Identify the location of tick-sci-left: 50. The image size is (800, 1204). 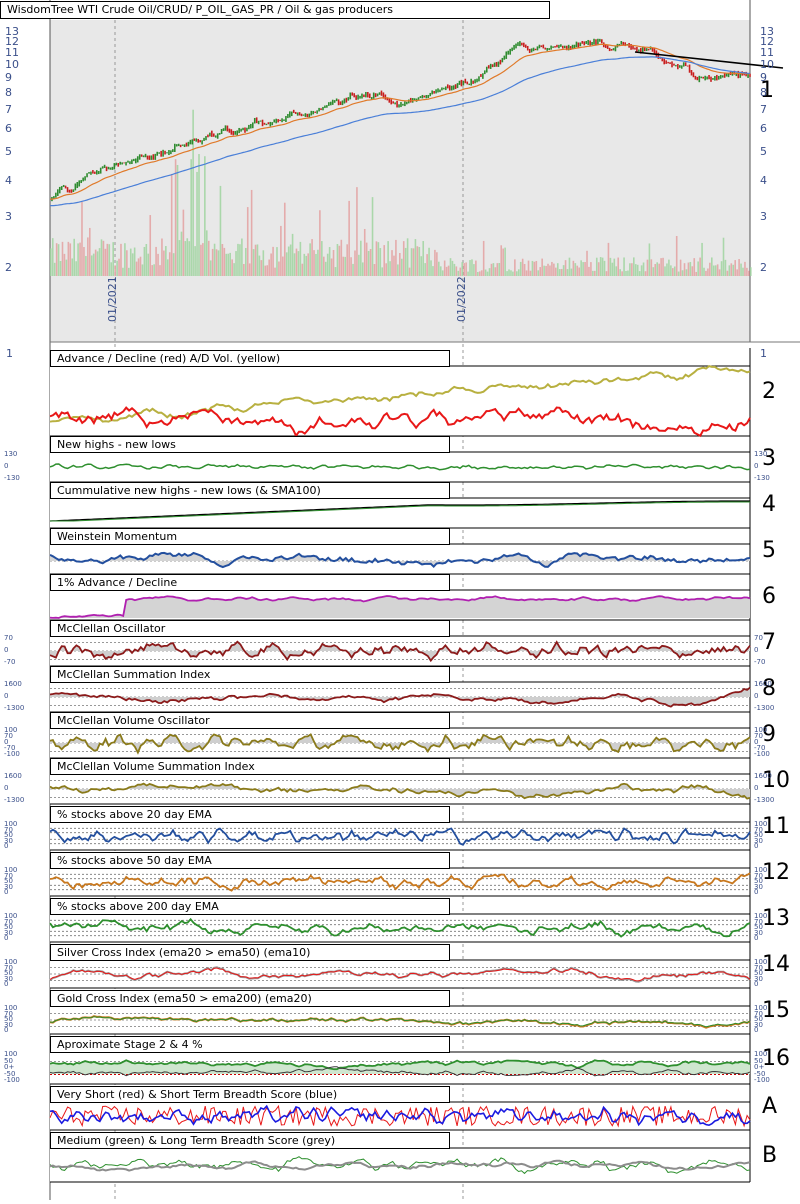
(8, 973).